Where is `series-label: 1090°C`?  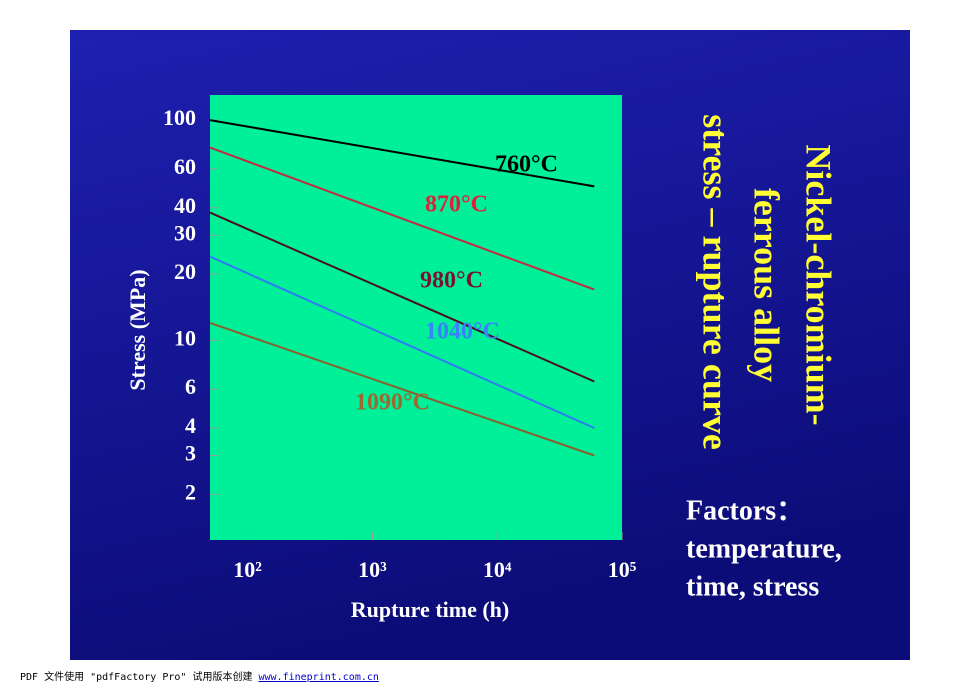 series-label: 1090°C is located at coordinates (392, 403).